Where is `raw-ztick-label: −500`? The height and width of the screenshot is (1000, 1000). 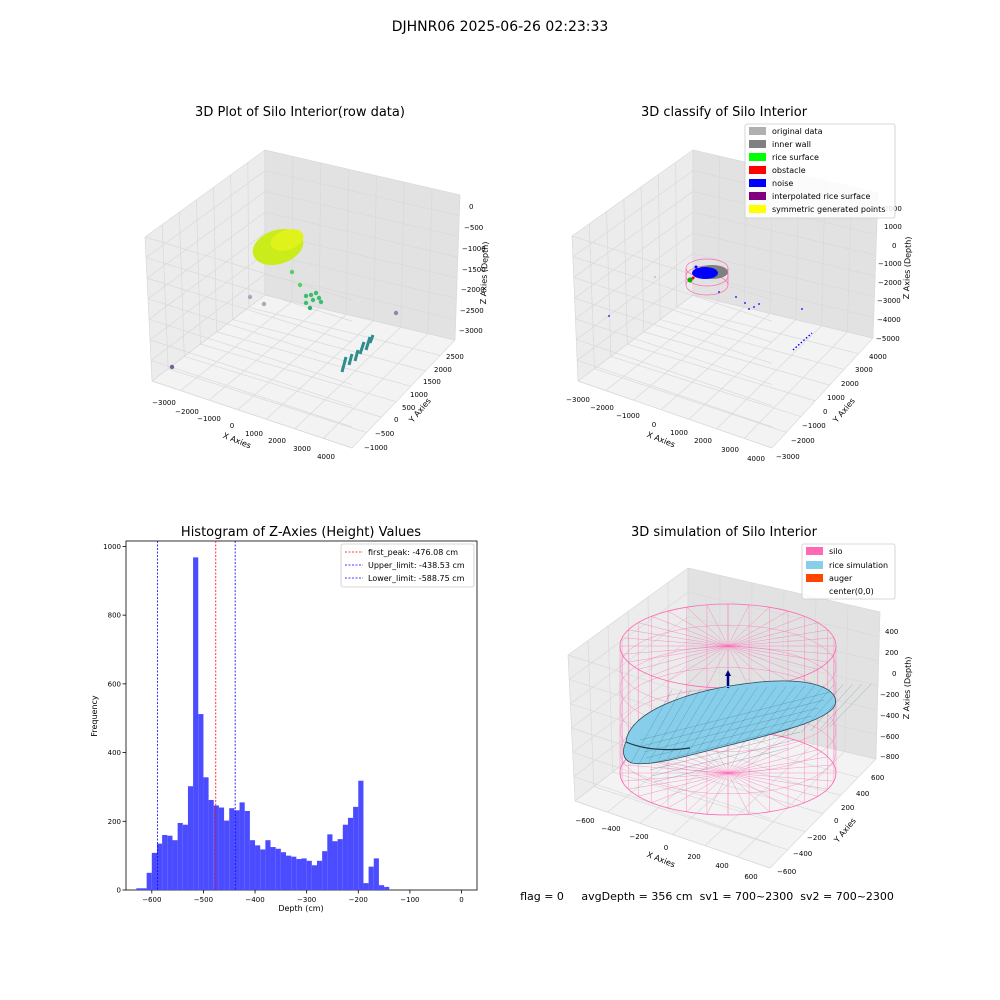 raw-ztick-label: −500 is located at coordinates (473, 228).